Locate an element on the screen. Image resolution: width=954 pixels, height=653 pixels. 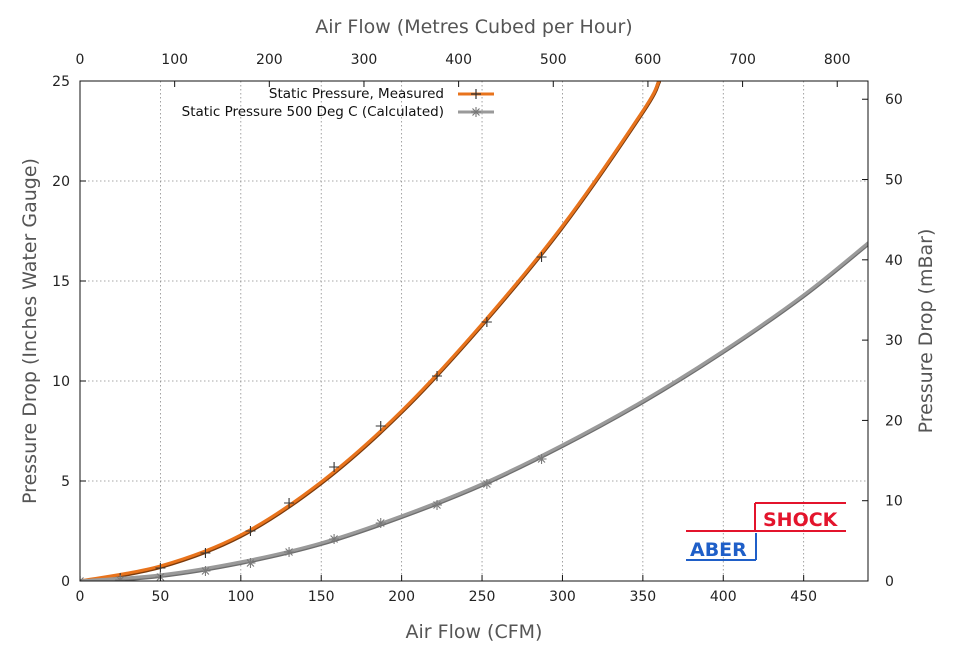
y2-axis-title: Pressure Drop (mBar) is located at coordinates (926, 331).